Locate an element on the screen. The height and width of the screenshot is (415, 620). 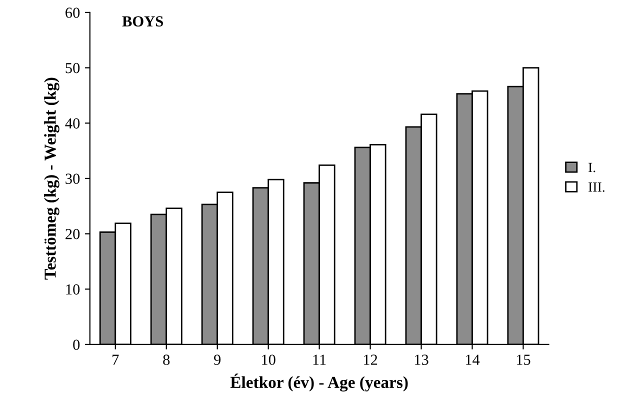
x-tick-label: 13 is located at coordinates (421, 359).